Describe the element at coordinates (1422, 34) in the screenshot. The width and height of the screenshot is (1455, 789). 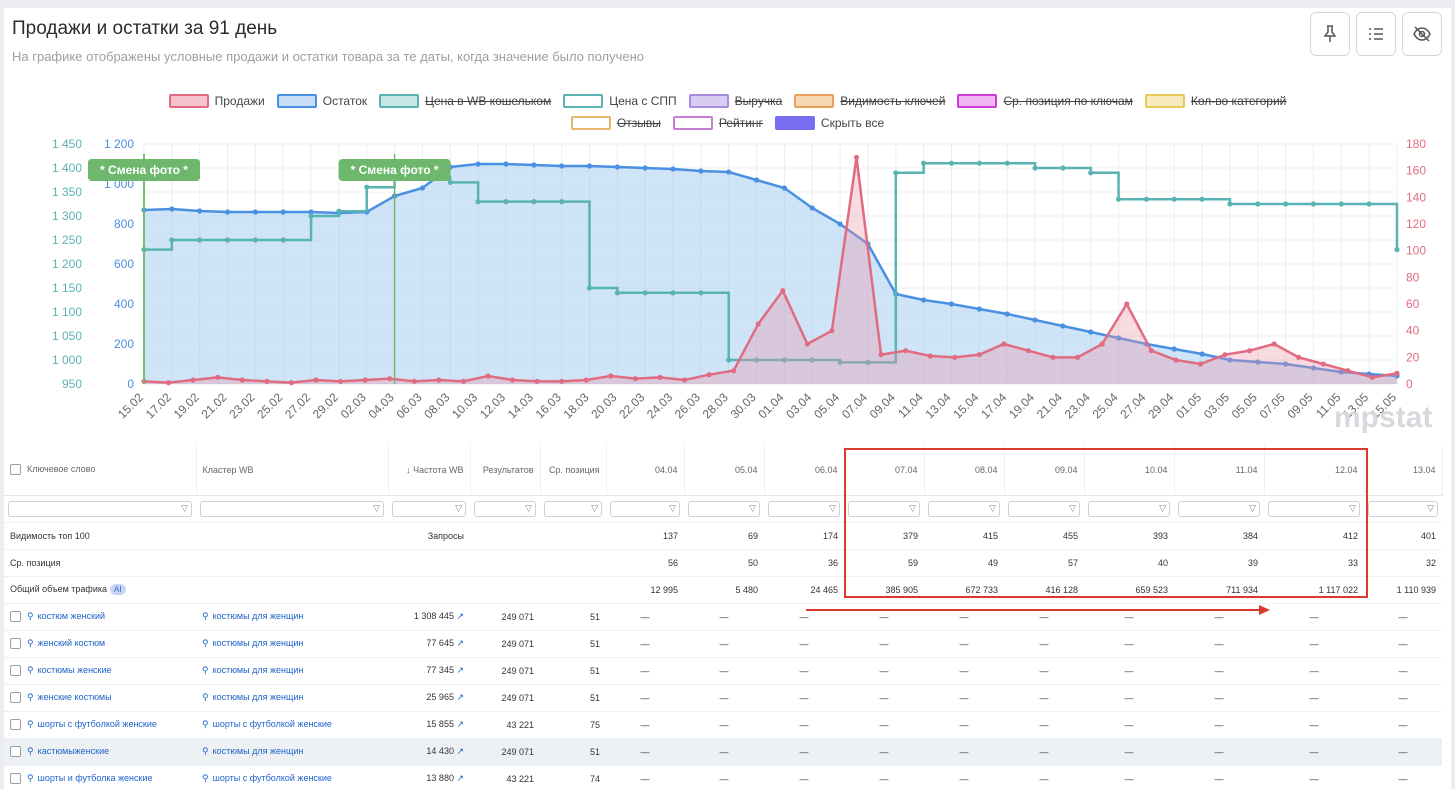
I see `hide-button` at that location.